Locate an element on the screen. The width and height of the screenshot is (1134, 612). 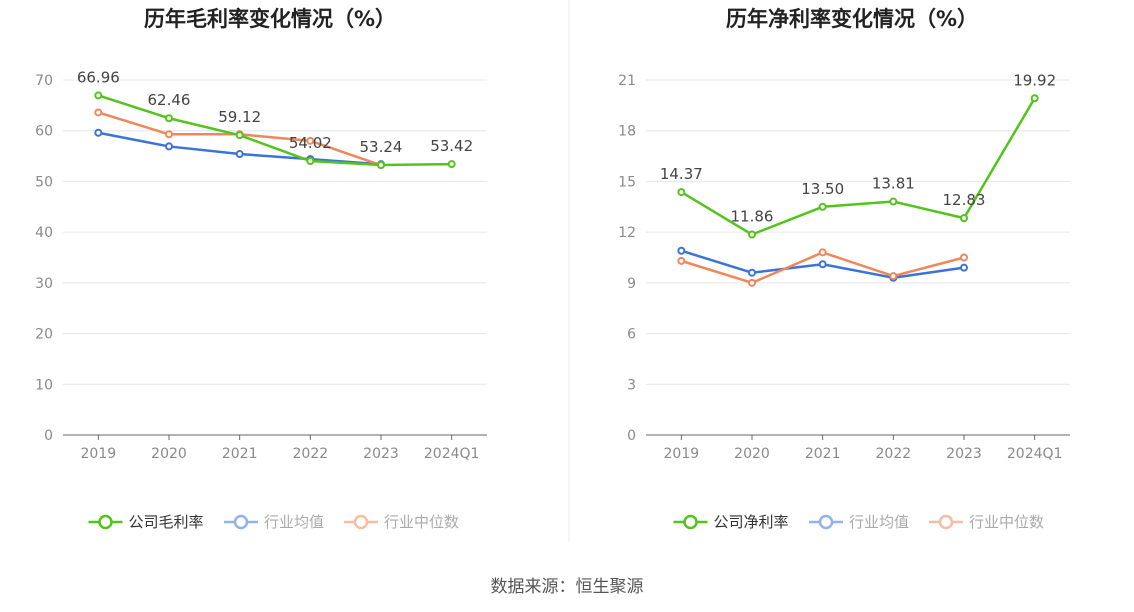
data-label: 53.42 is located at coordinates (451, 146).